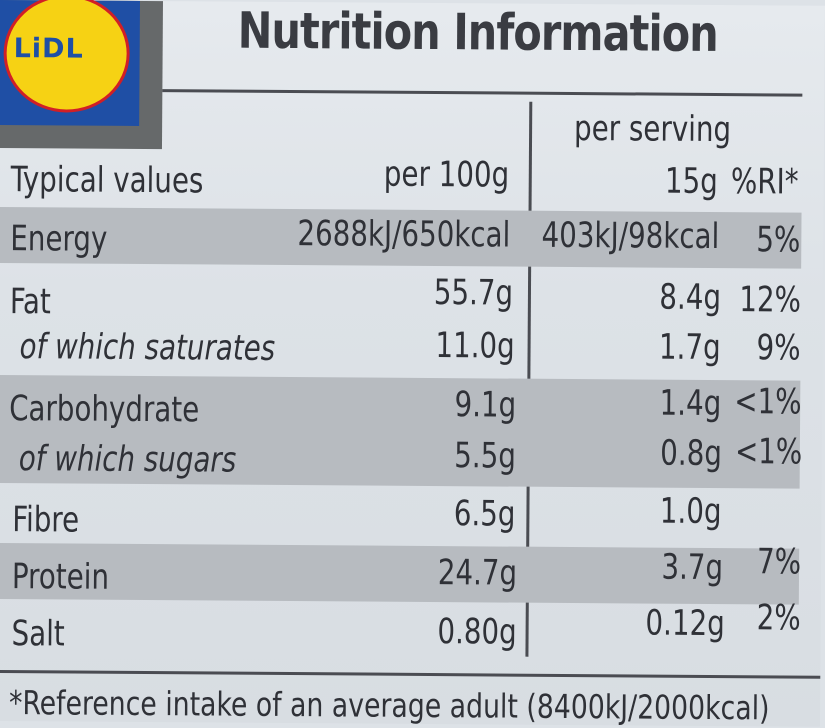 Image resolution: width=825 pixels, height=728 pixels. What do you see at coordinates (38, 634) in the screenshot?
I see `row-label-salt: Salt` at bounding box center [38, 634].